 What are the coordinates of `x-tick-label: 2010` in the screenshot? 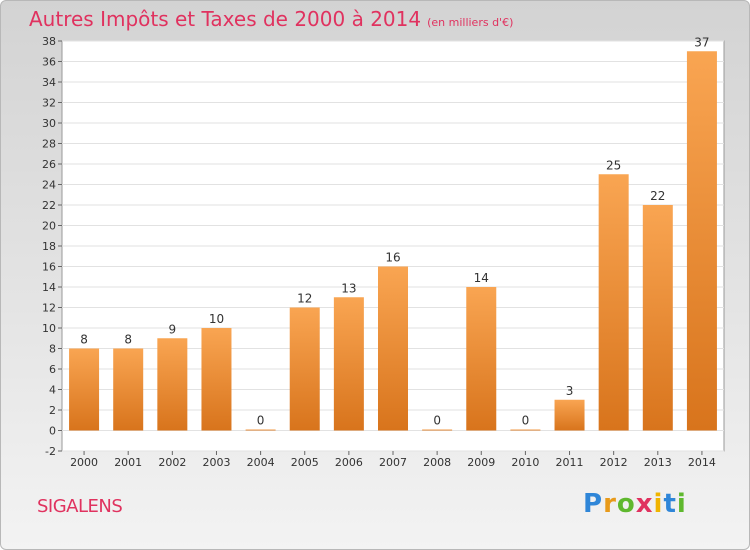 It's located at (525, 462).